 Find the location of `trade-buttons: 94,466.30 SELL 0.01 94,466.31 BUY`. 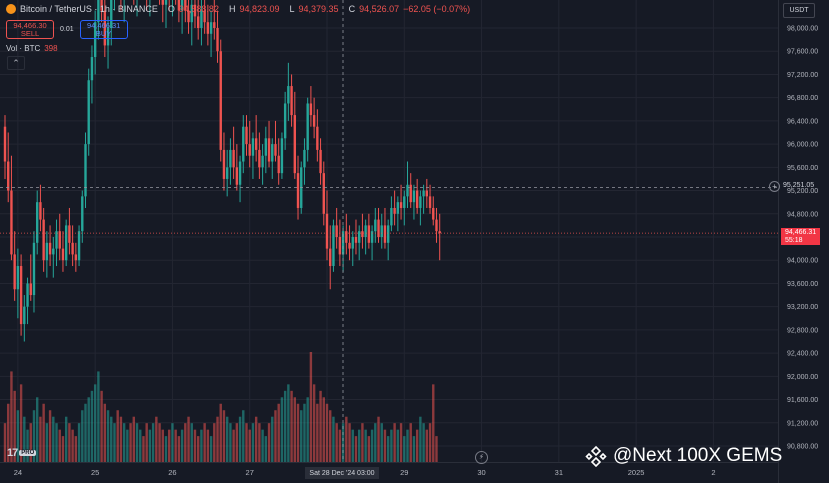

trade-buttons: 94,466.30 SELL 0.01 94,466.31 BUY is located at coordinates (67, 29).